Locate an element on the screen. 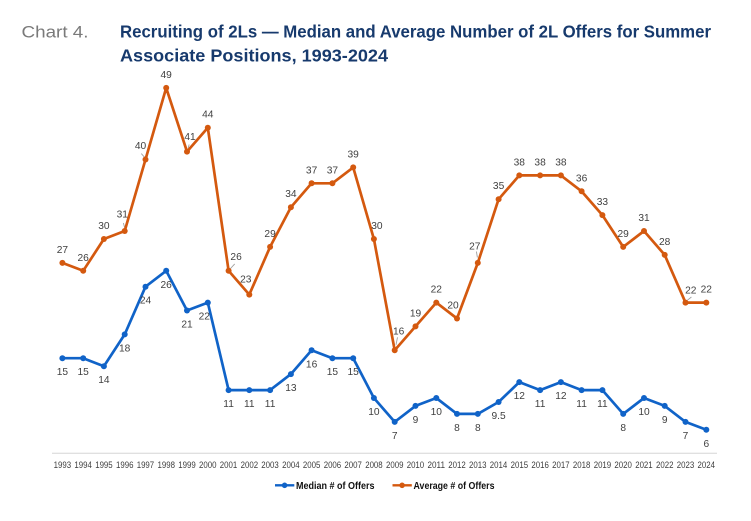 Image resolution: width=751 pixels, height=521 pixels. svg-text: Median # of Offers is located at coordinates (335, 486).